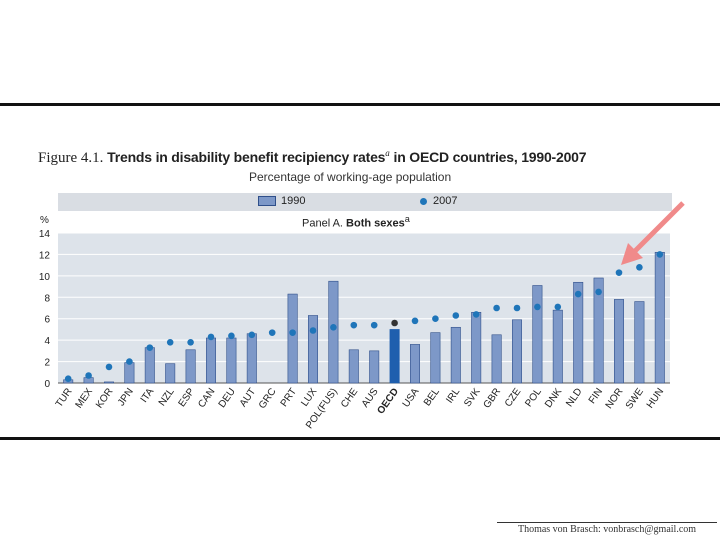 The width and height of the screenshot is (720, 540). Describe the element at coordinates (45, 277) in the screenshot. I see `y-tick-label: 10` at that location.